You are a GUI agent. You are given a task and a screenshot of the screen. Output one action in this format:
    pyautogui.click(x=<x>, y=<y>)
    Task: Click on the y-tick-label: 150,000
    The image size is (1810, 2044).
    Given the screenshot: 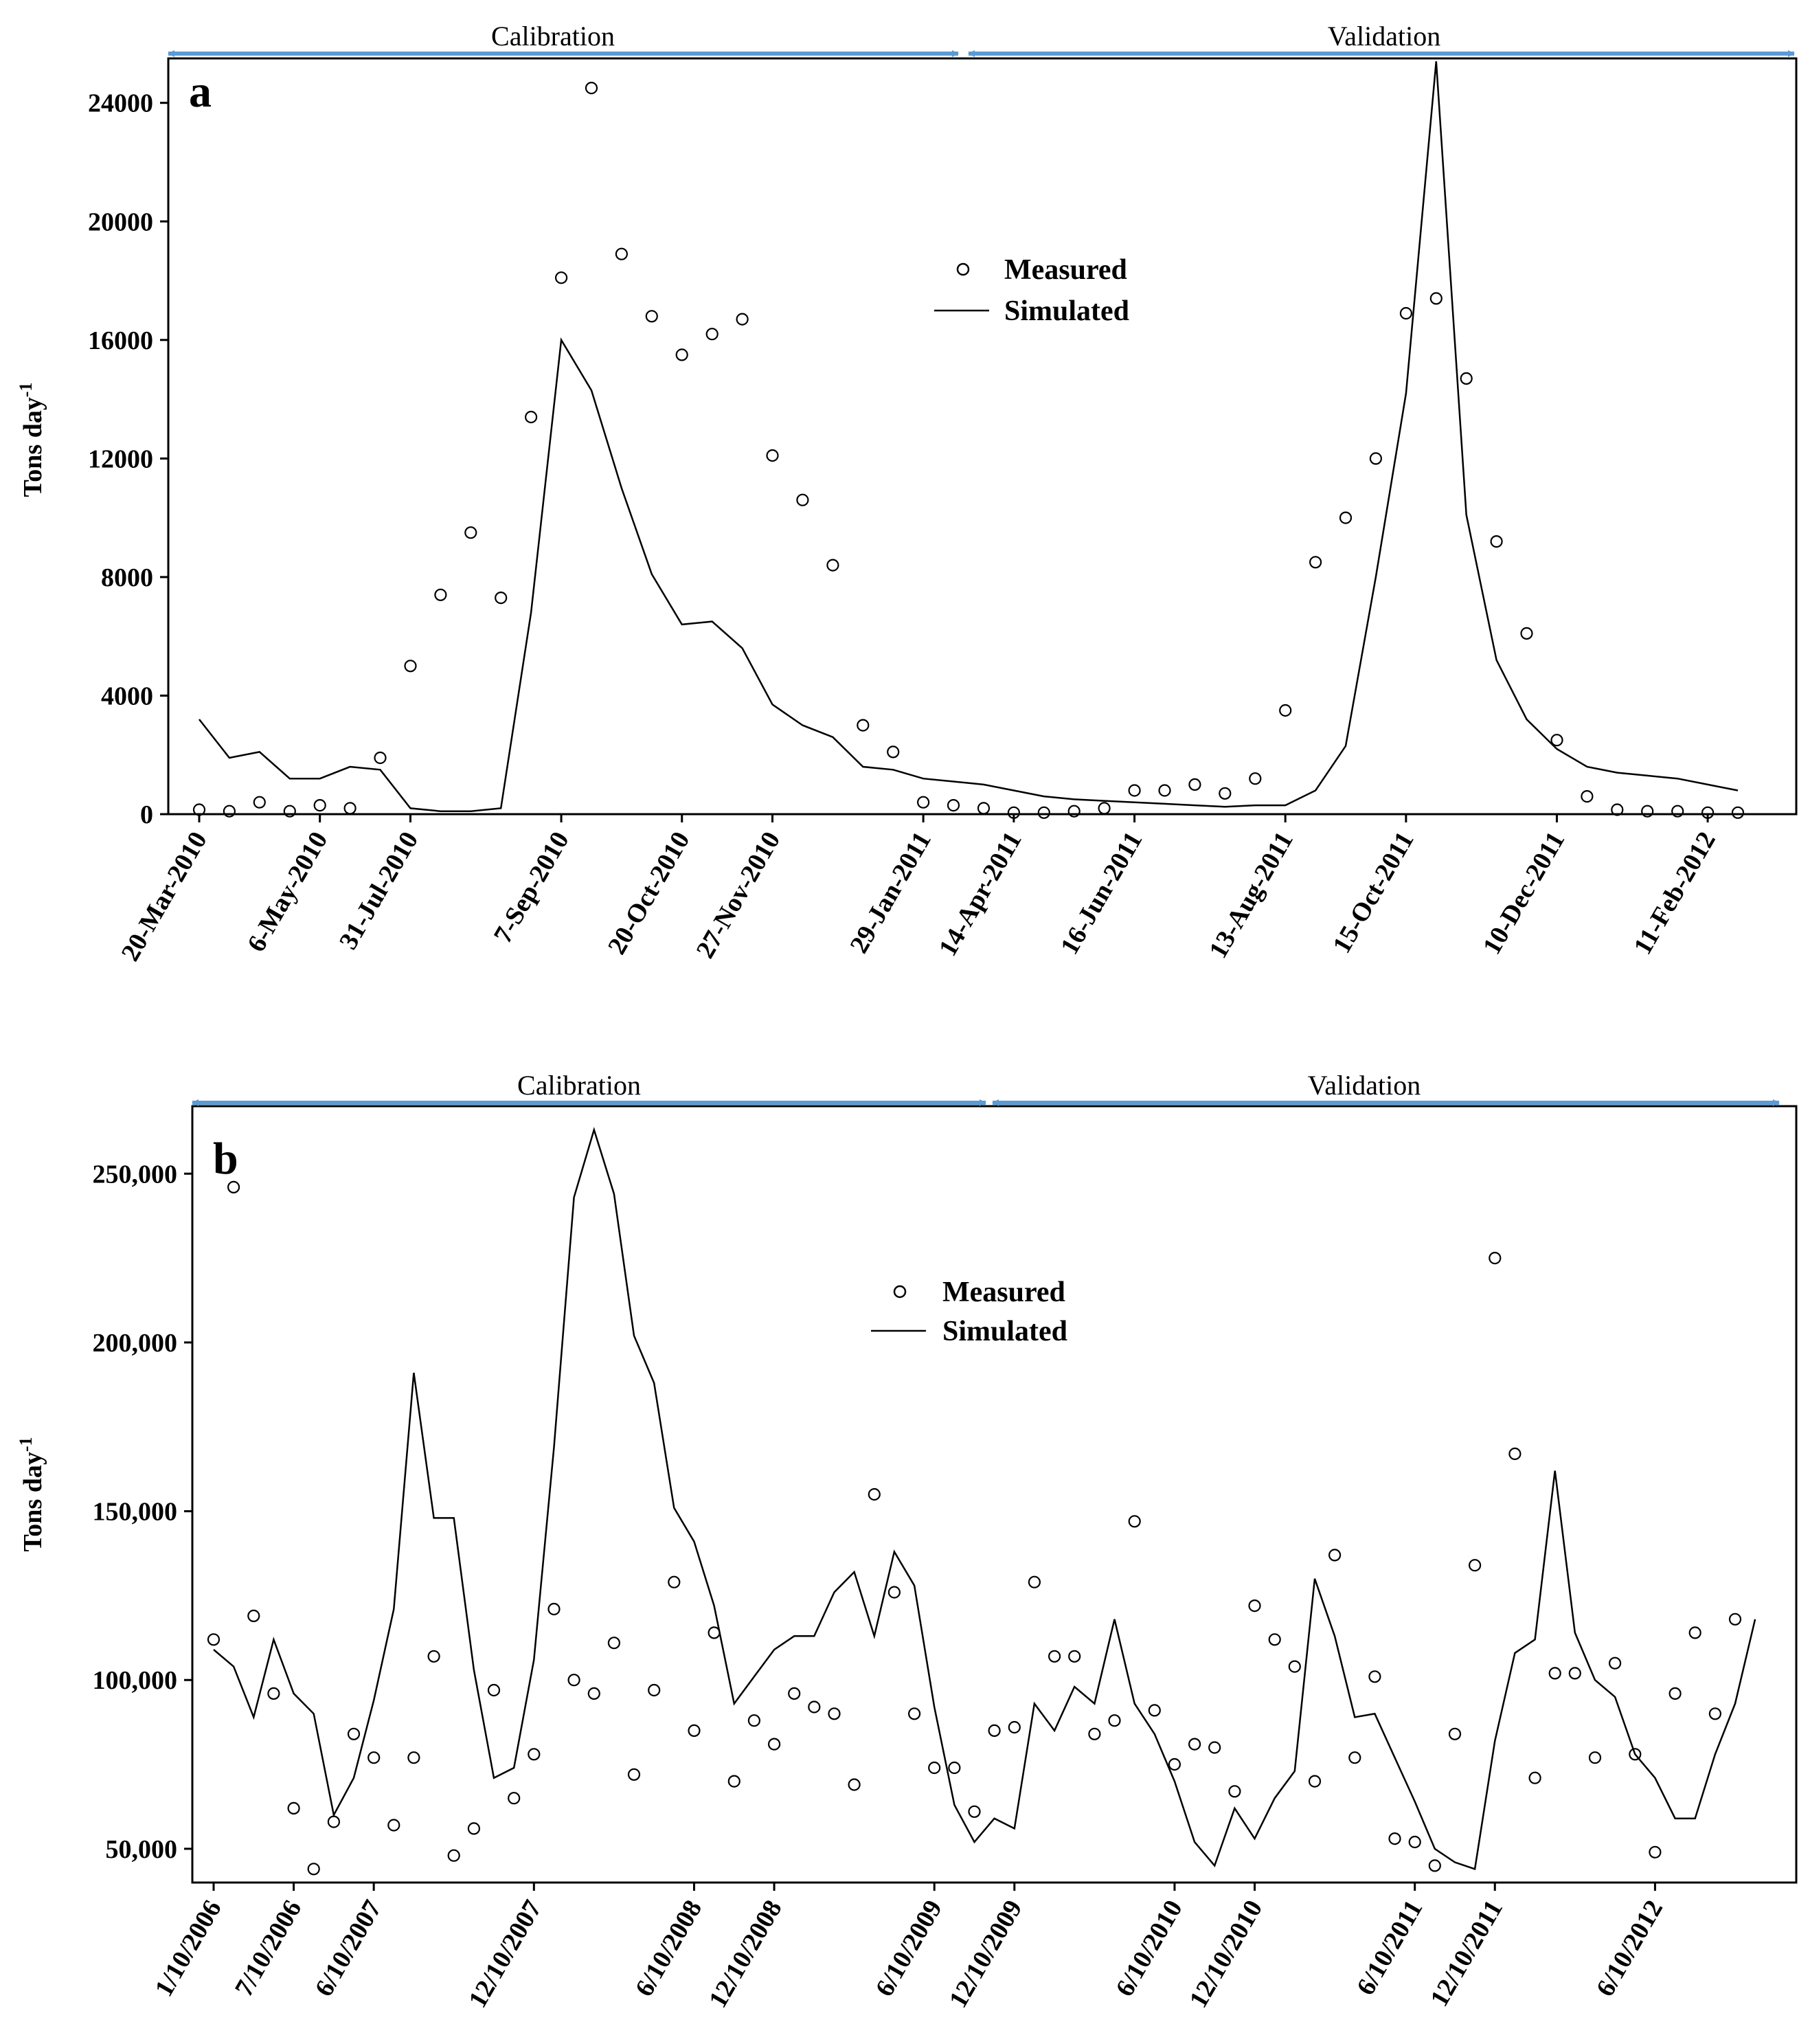 What is the action you would take?
    pyautogui.click(x=135, y=1512)
    